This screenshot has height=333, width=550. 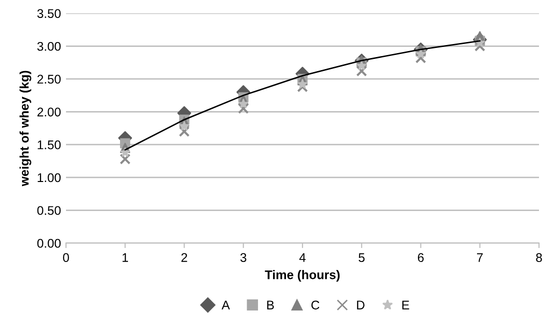 I want to click on x-tick-label: 1, so click(x=125, y=257).